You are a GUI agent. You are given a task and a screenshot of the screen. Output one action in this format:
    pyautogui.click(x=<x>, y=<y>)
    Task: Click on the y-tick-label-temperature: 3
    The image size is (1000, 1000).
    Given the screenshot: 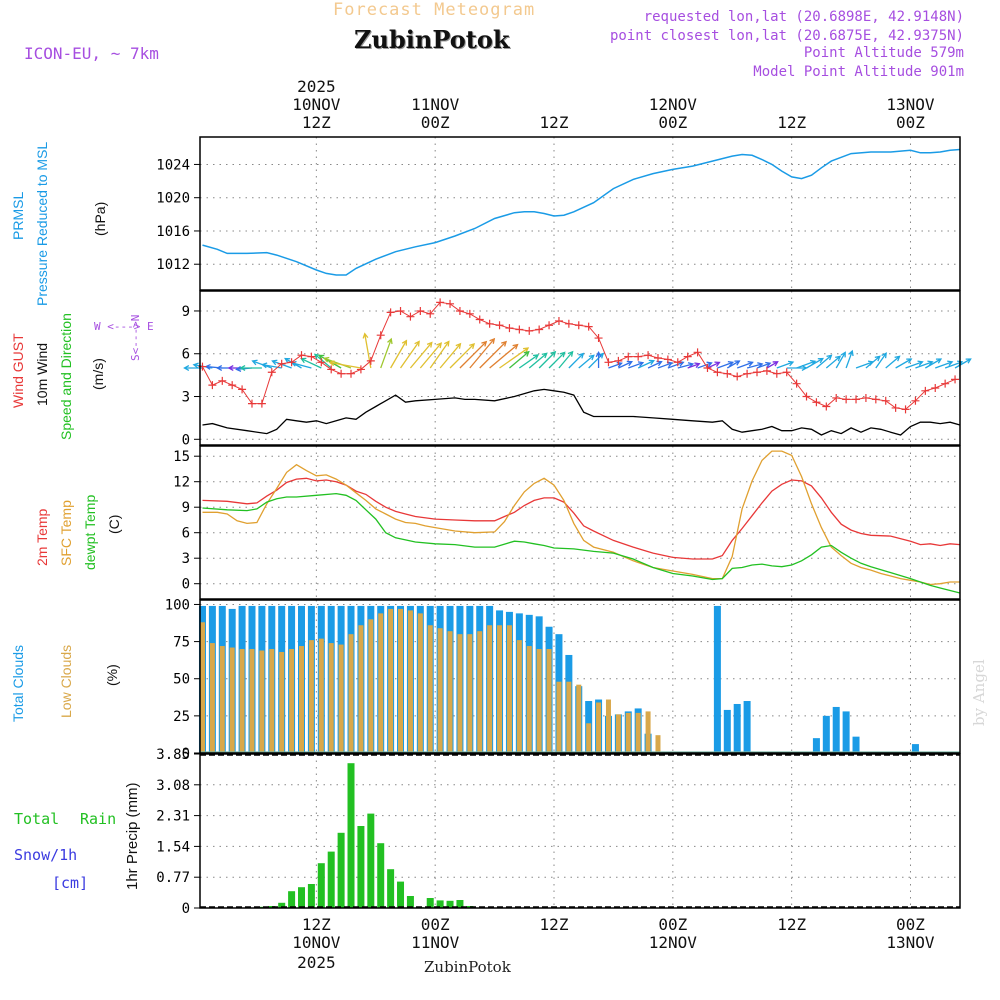 What is the action you would take?
    pyautogui.click(x=186, y=559)
    